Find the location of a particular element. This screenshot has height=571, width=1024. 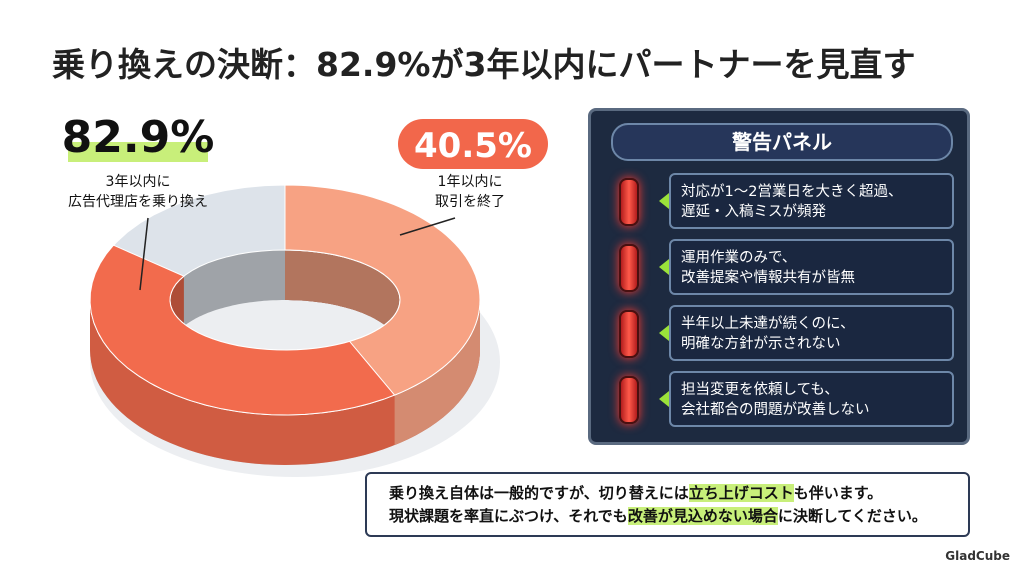

category-label: 3年以内に広告代理店を乗り換え is located at coordinates (138, 192).